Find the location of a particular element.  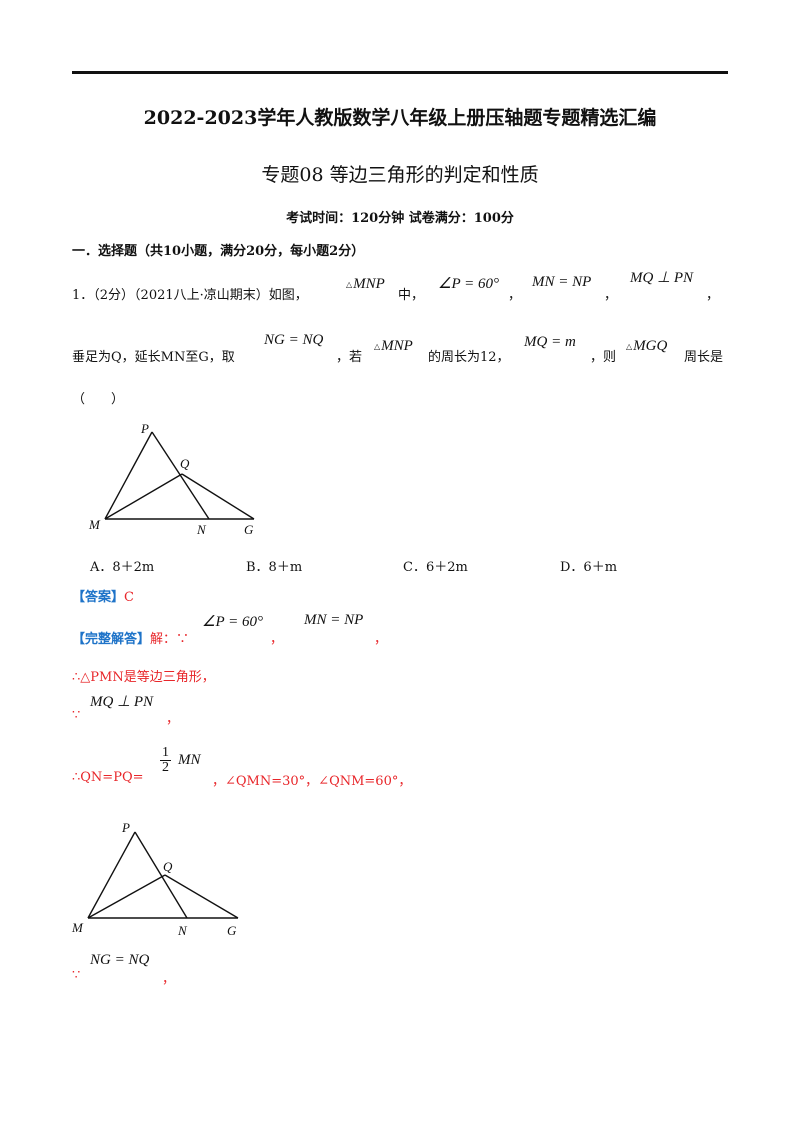

math-text: MGQ is located at coordinates (650, 346).